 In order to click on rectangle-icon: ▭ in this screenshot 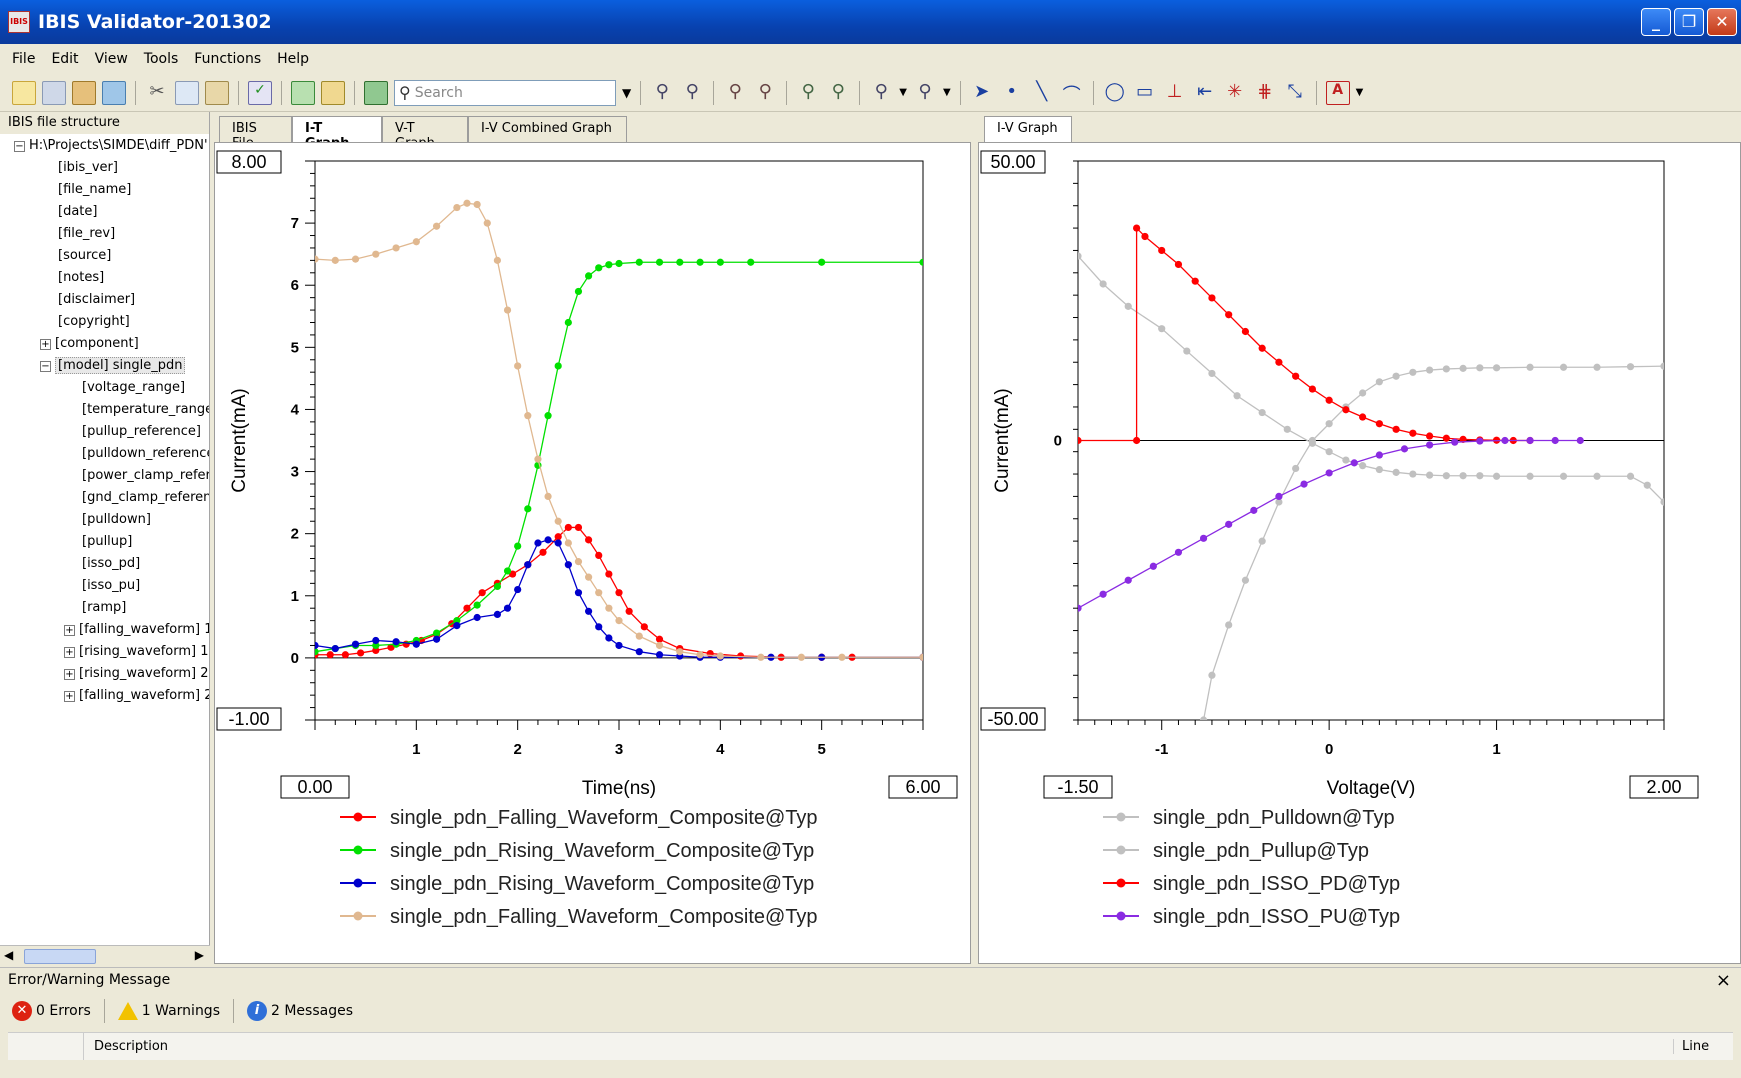, I will do `click(1145, 91)`.